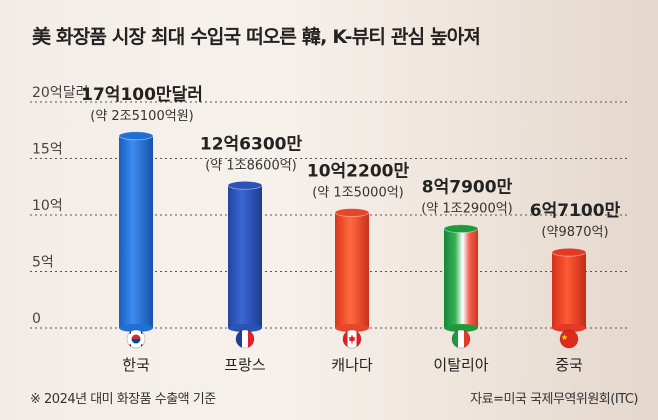  What do you see at coordinates (467, 209) in the screenshot?
I see `value-sublabel: (약 1조2900억)` at bounding box center [467, 209].